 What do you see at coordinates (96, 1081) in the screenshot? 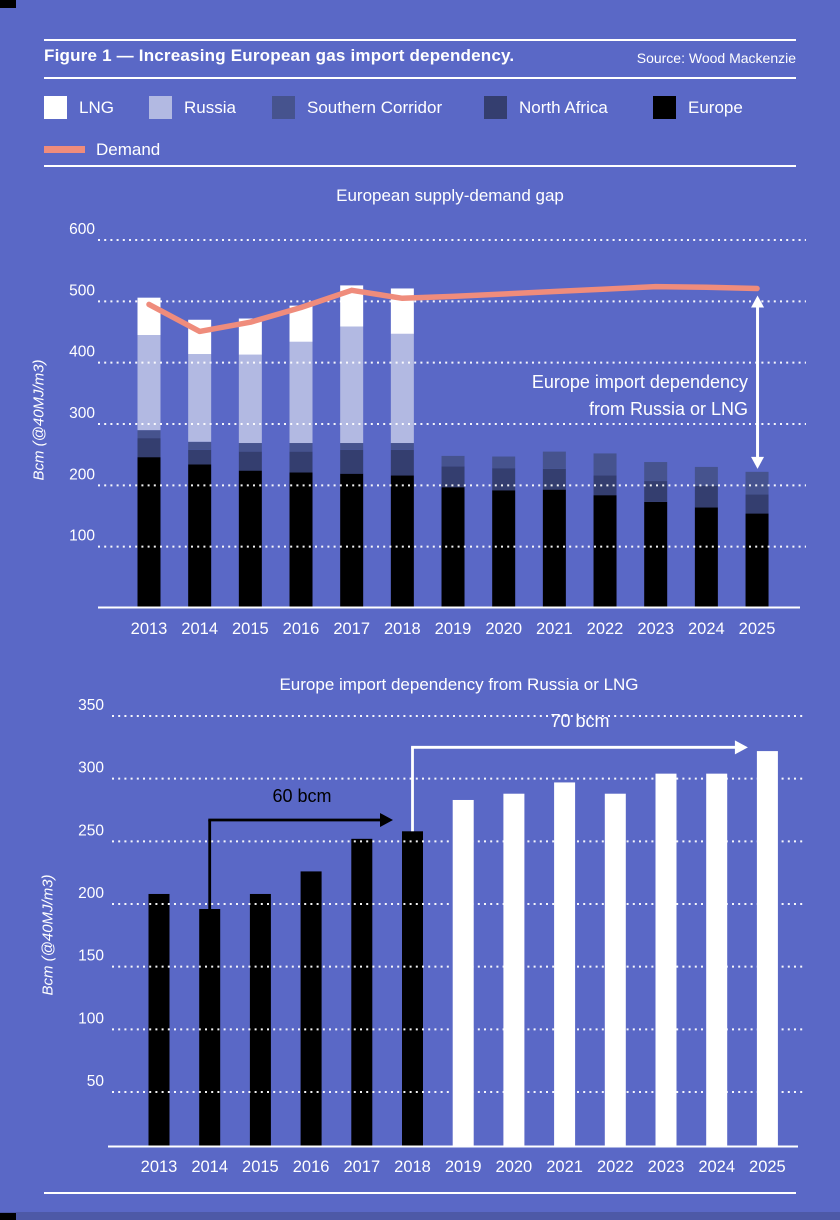
I see `svg-text: 50` at bounding box center [96, 1081].